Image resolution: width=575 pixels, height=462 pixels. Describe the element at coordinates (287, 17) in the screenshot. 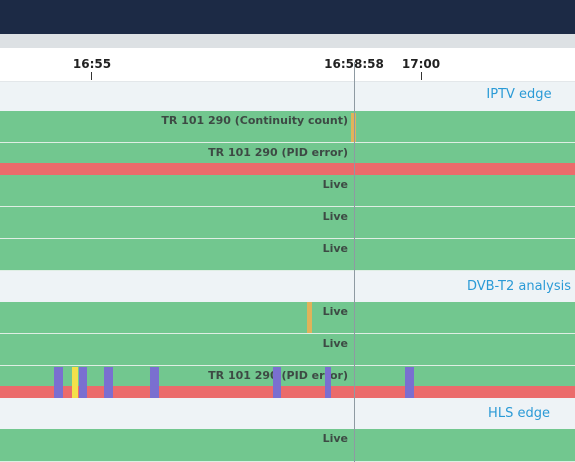

I see `top-header-bar` at that location.